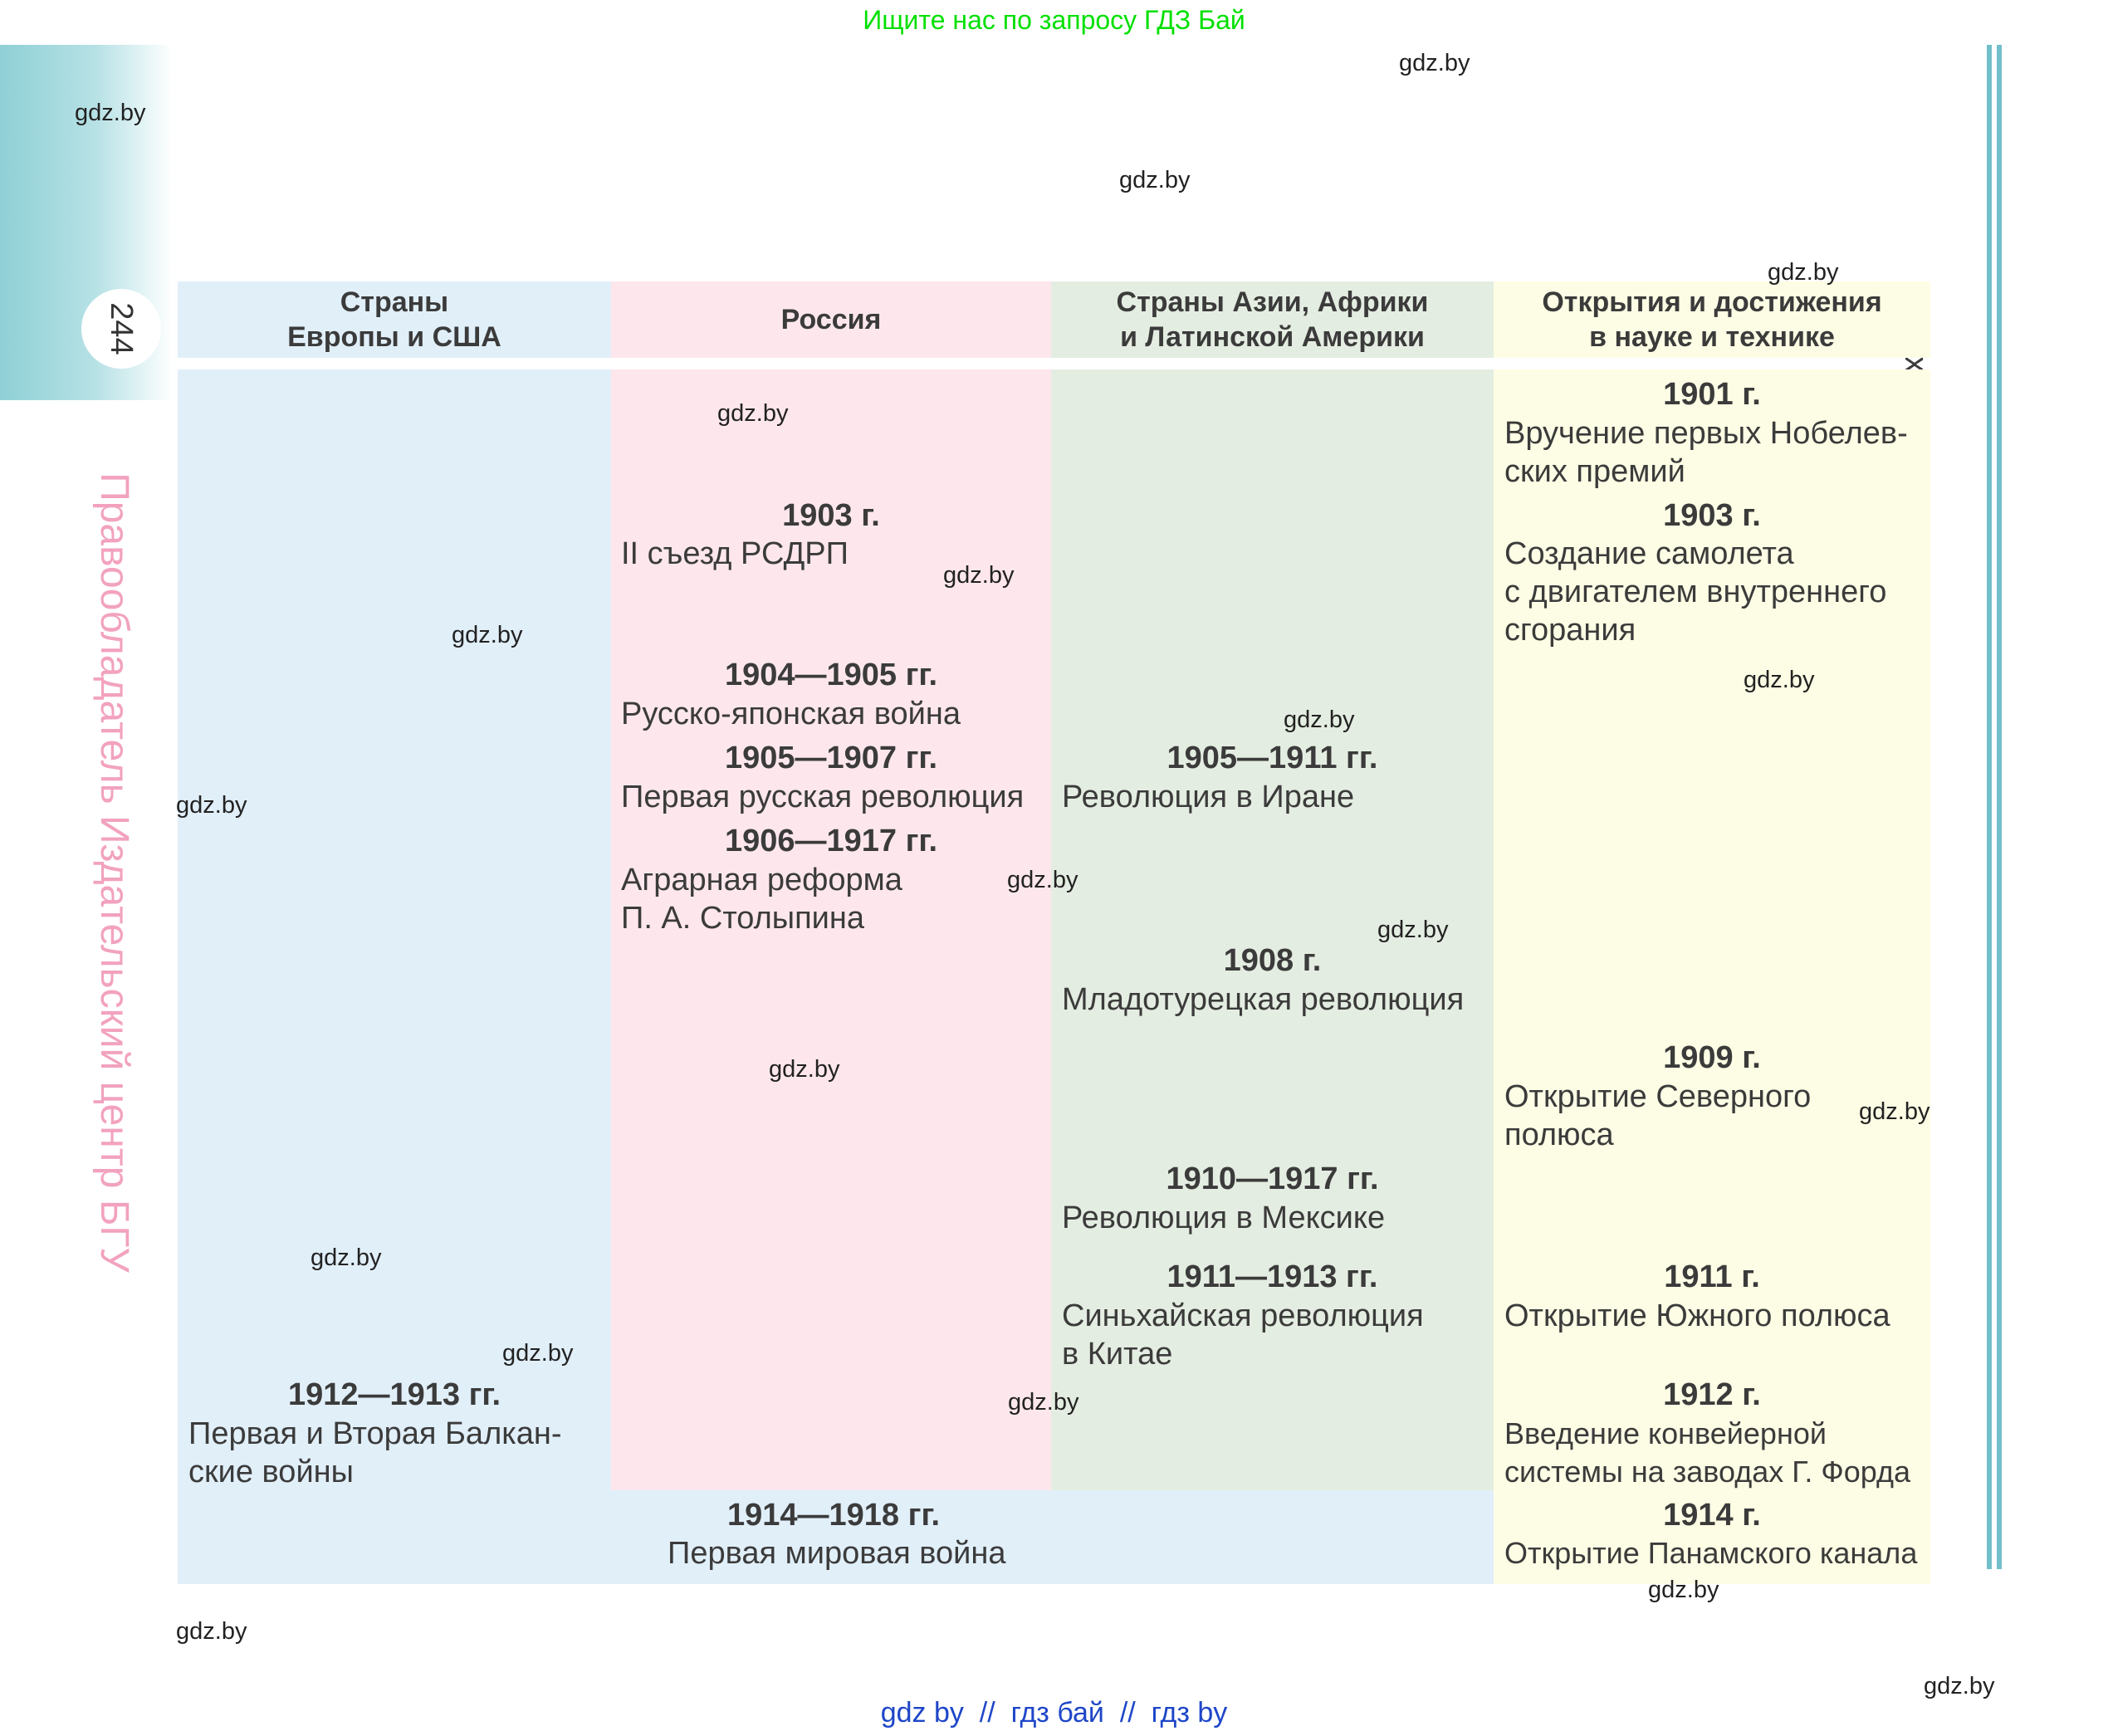 Image resolution: width=2108 pixels, height=1736 pixels. I want to click on science-year: 1909 г., so click(1712, 1057).